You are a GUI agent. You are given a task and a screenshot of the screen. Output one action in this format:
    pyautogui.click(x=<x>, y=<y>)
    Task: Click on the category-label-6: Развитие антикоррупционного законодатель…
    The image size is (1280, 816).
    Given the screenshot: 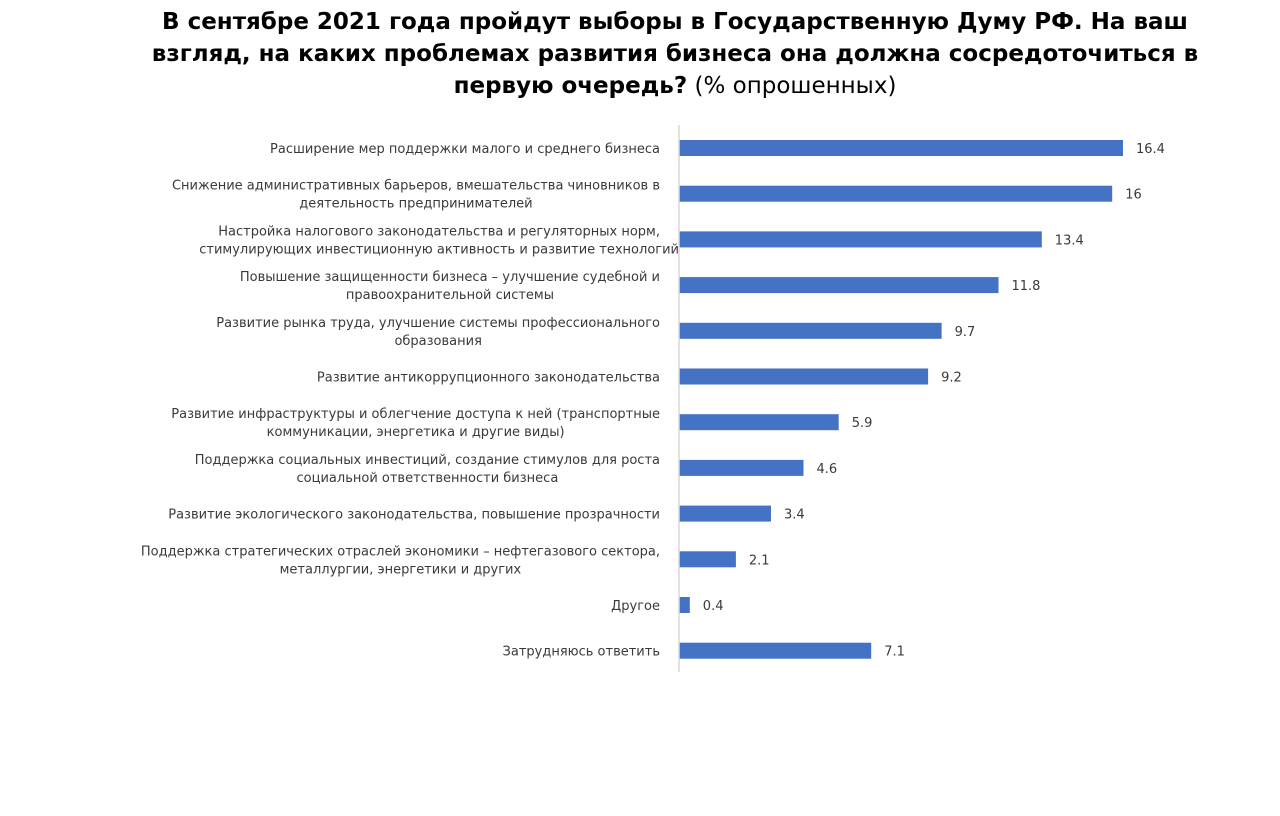 What is the action you would take?
    pyautogui.click(x=488, y=378)
    